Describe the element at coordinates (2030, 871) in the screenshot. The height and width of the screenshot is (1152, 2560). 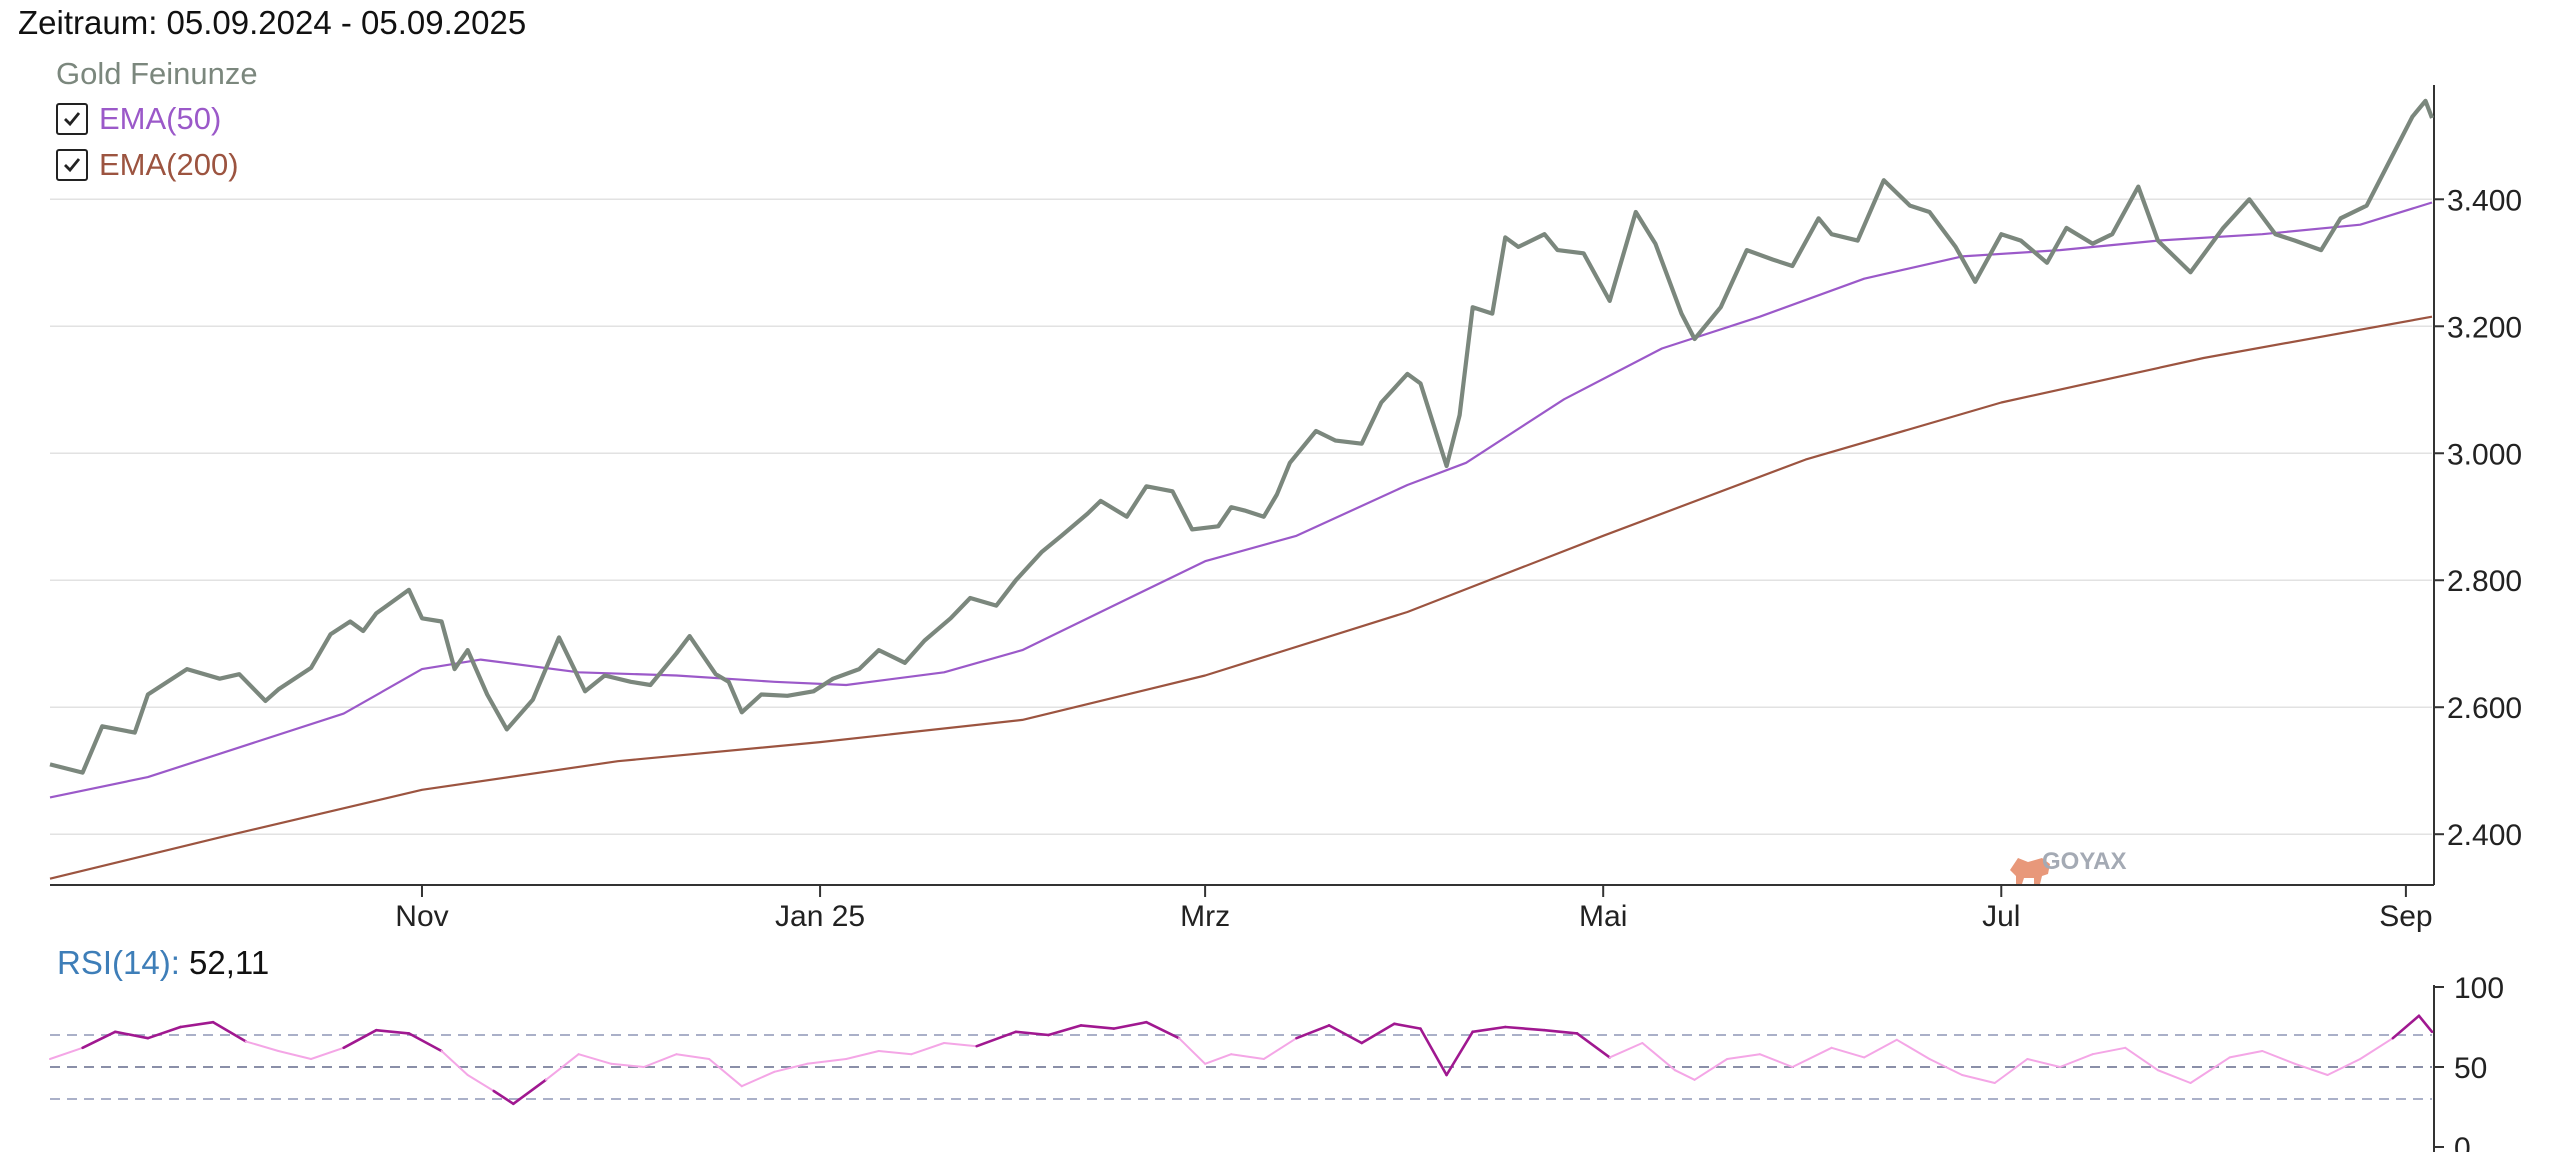
I see `bull-icon` at that location.